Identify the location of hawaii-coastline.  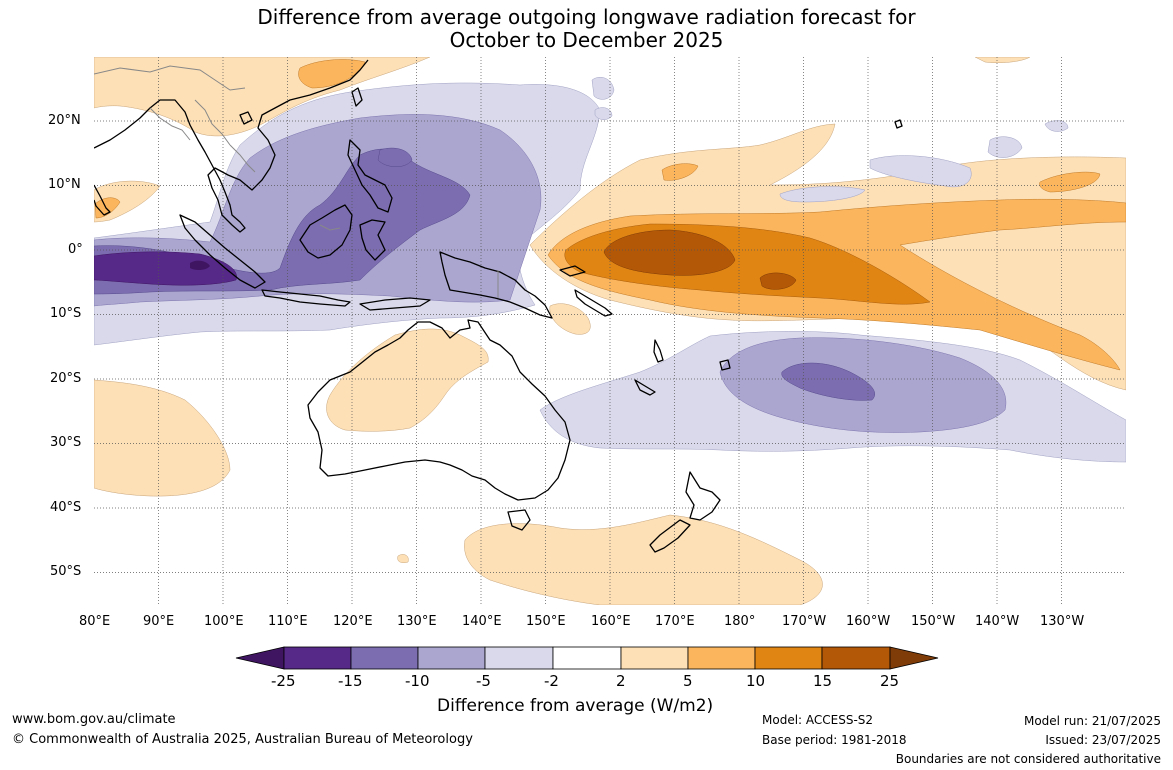
(898, 124).